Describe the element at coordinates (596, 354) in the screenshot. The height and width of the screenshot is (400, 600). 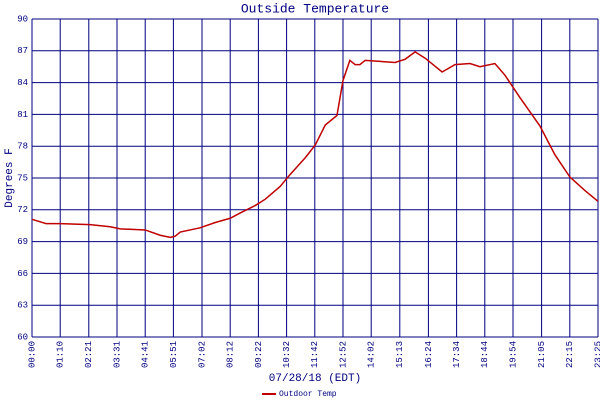
I see `x-tick-label: 23:25` at that location.